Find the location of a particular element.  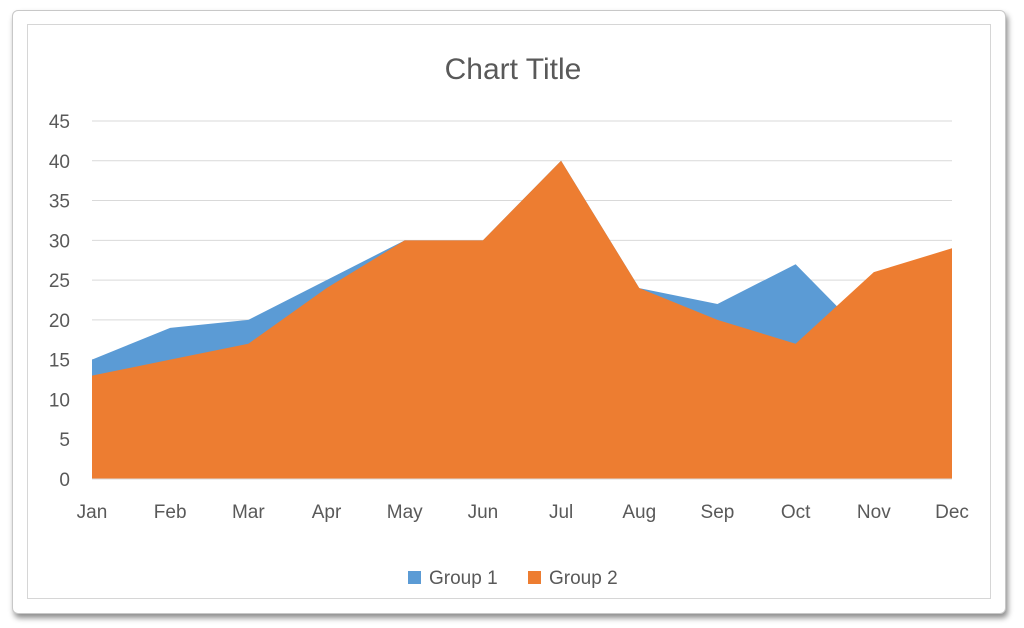

y-tick-label: 15 is located at coordinates (59, 361).